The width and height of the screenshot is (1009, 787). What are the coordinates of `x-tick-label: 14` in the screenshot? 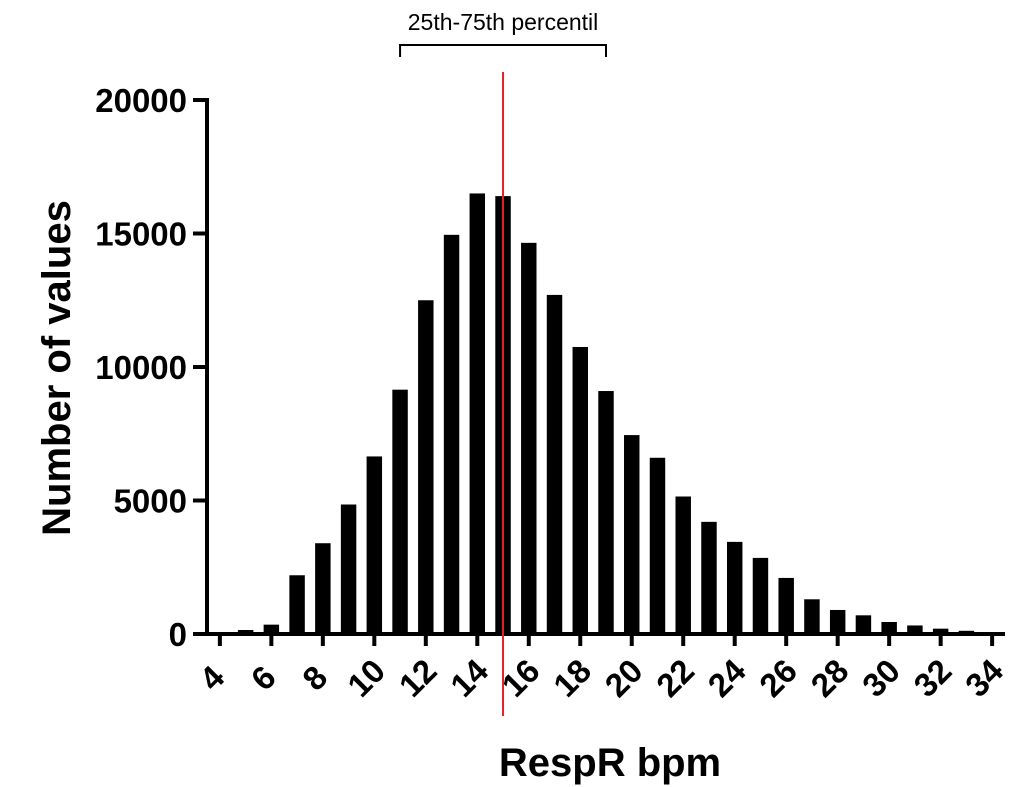 It's located at (469, 677).